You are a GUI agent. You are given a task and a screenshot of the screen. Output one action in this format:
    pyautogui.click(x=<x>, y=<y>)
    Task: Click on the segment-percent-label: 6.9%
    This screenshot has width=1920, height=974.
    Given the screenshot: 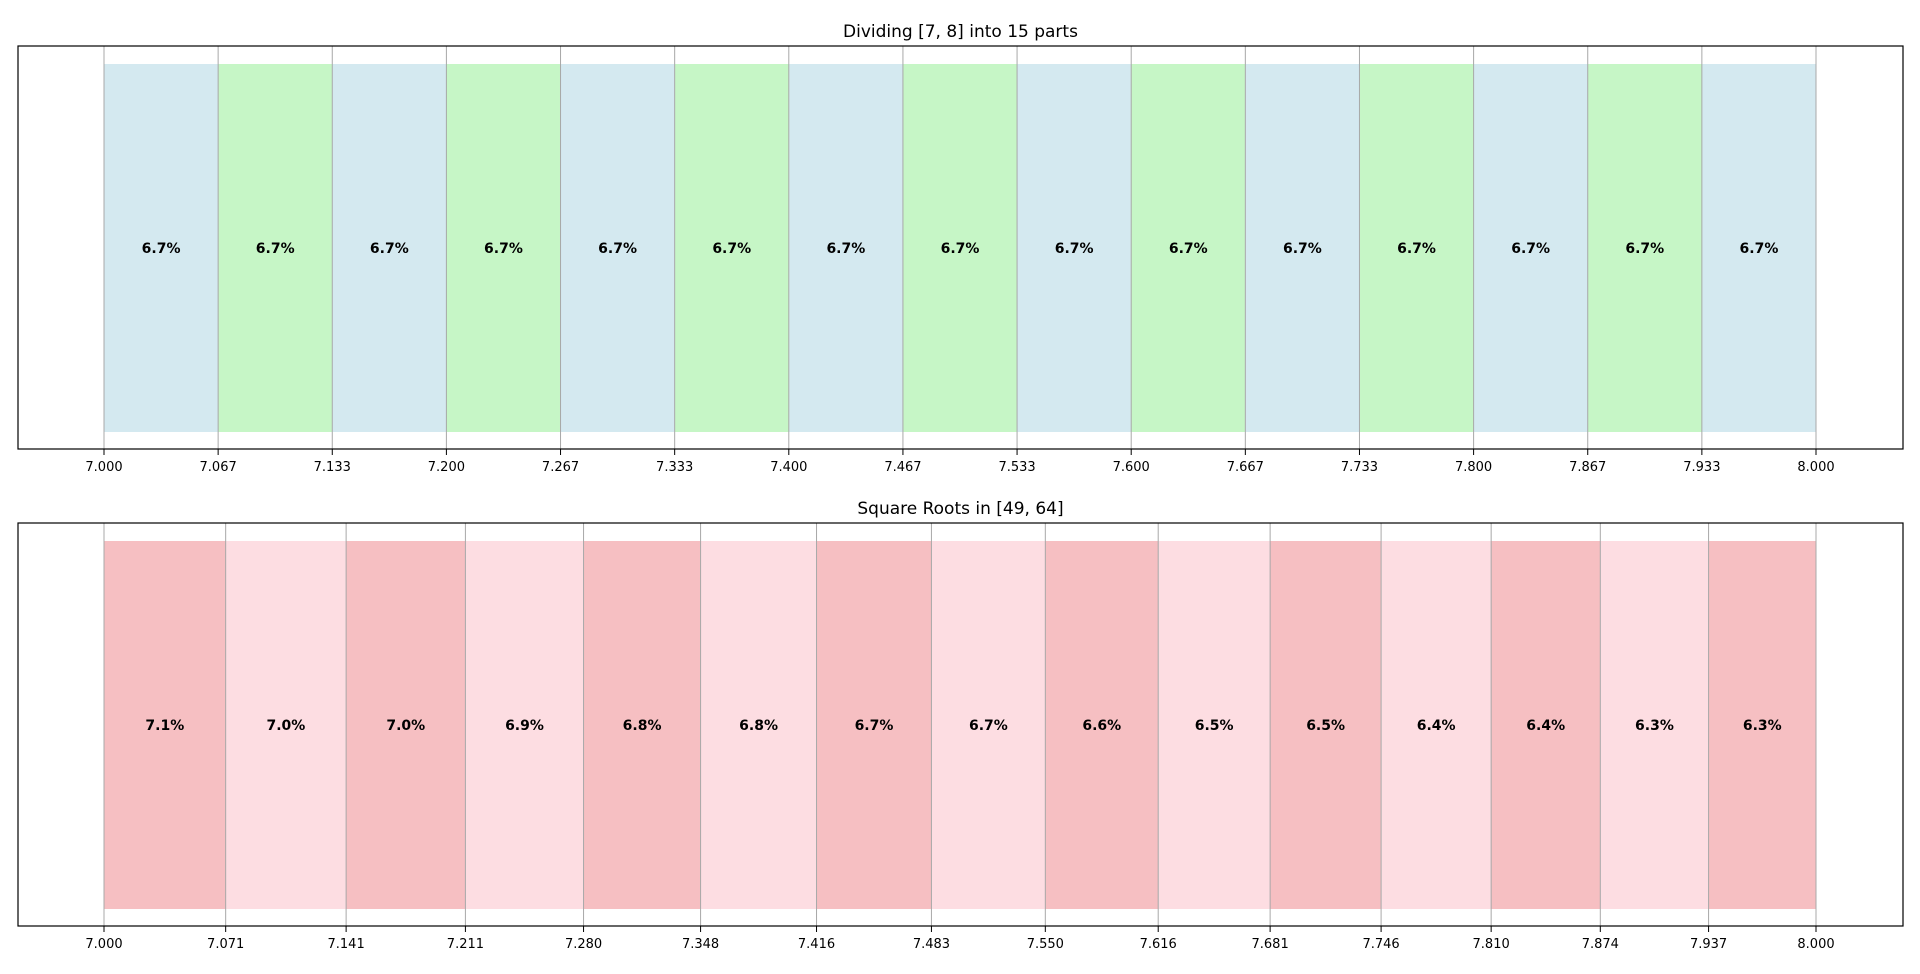 What is the action you would take?
    pyautogui.click(x=524, y=726)
    